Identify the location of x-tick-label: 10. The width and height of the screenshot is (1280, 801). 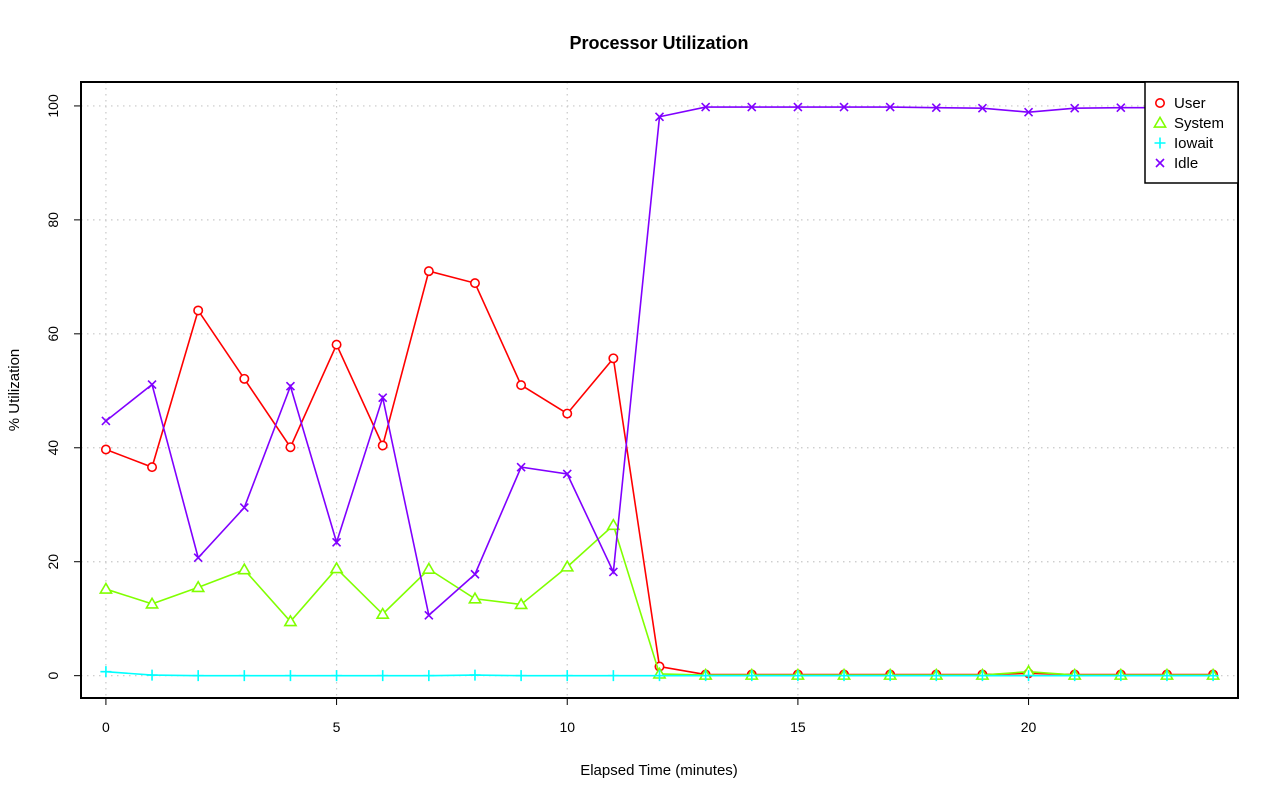
(567, 727).